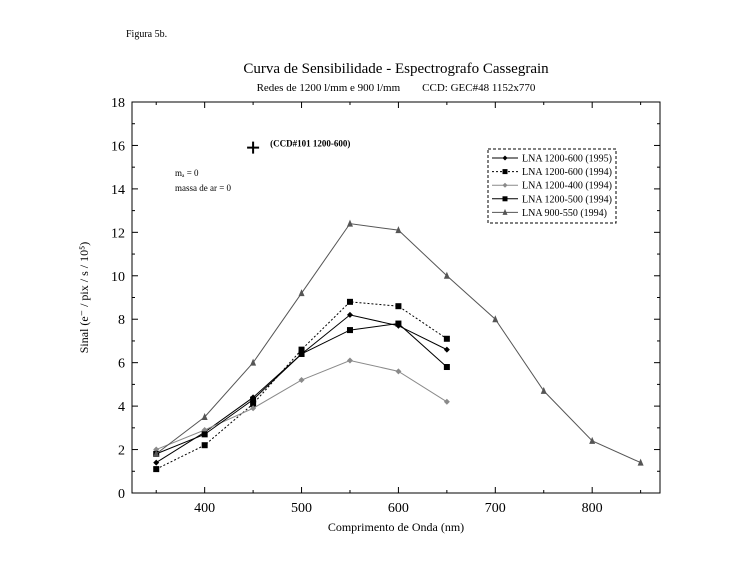 The image size is (737, 567). I want to click on legend-item: LNA 1200-400 (1994), so click(552, 186).